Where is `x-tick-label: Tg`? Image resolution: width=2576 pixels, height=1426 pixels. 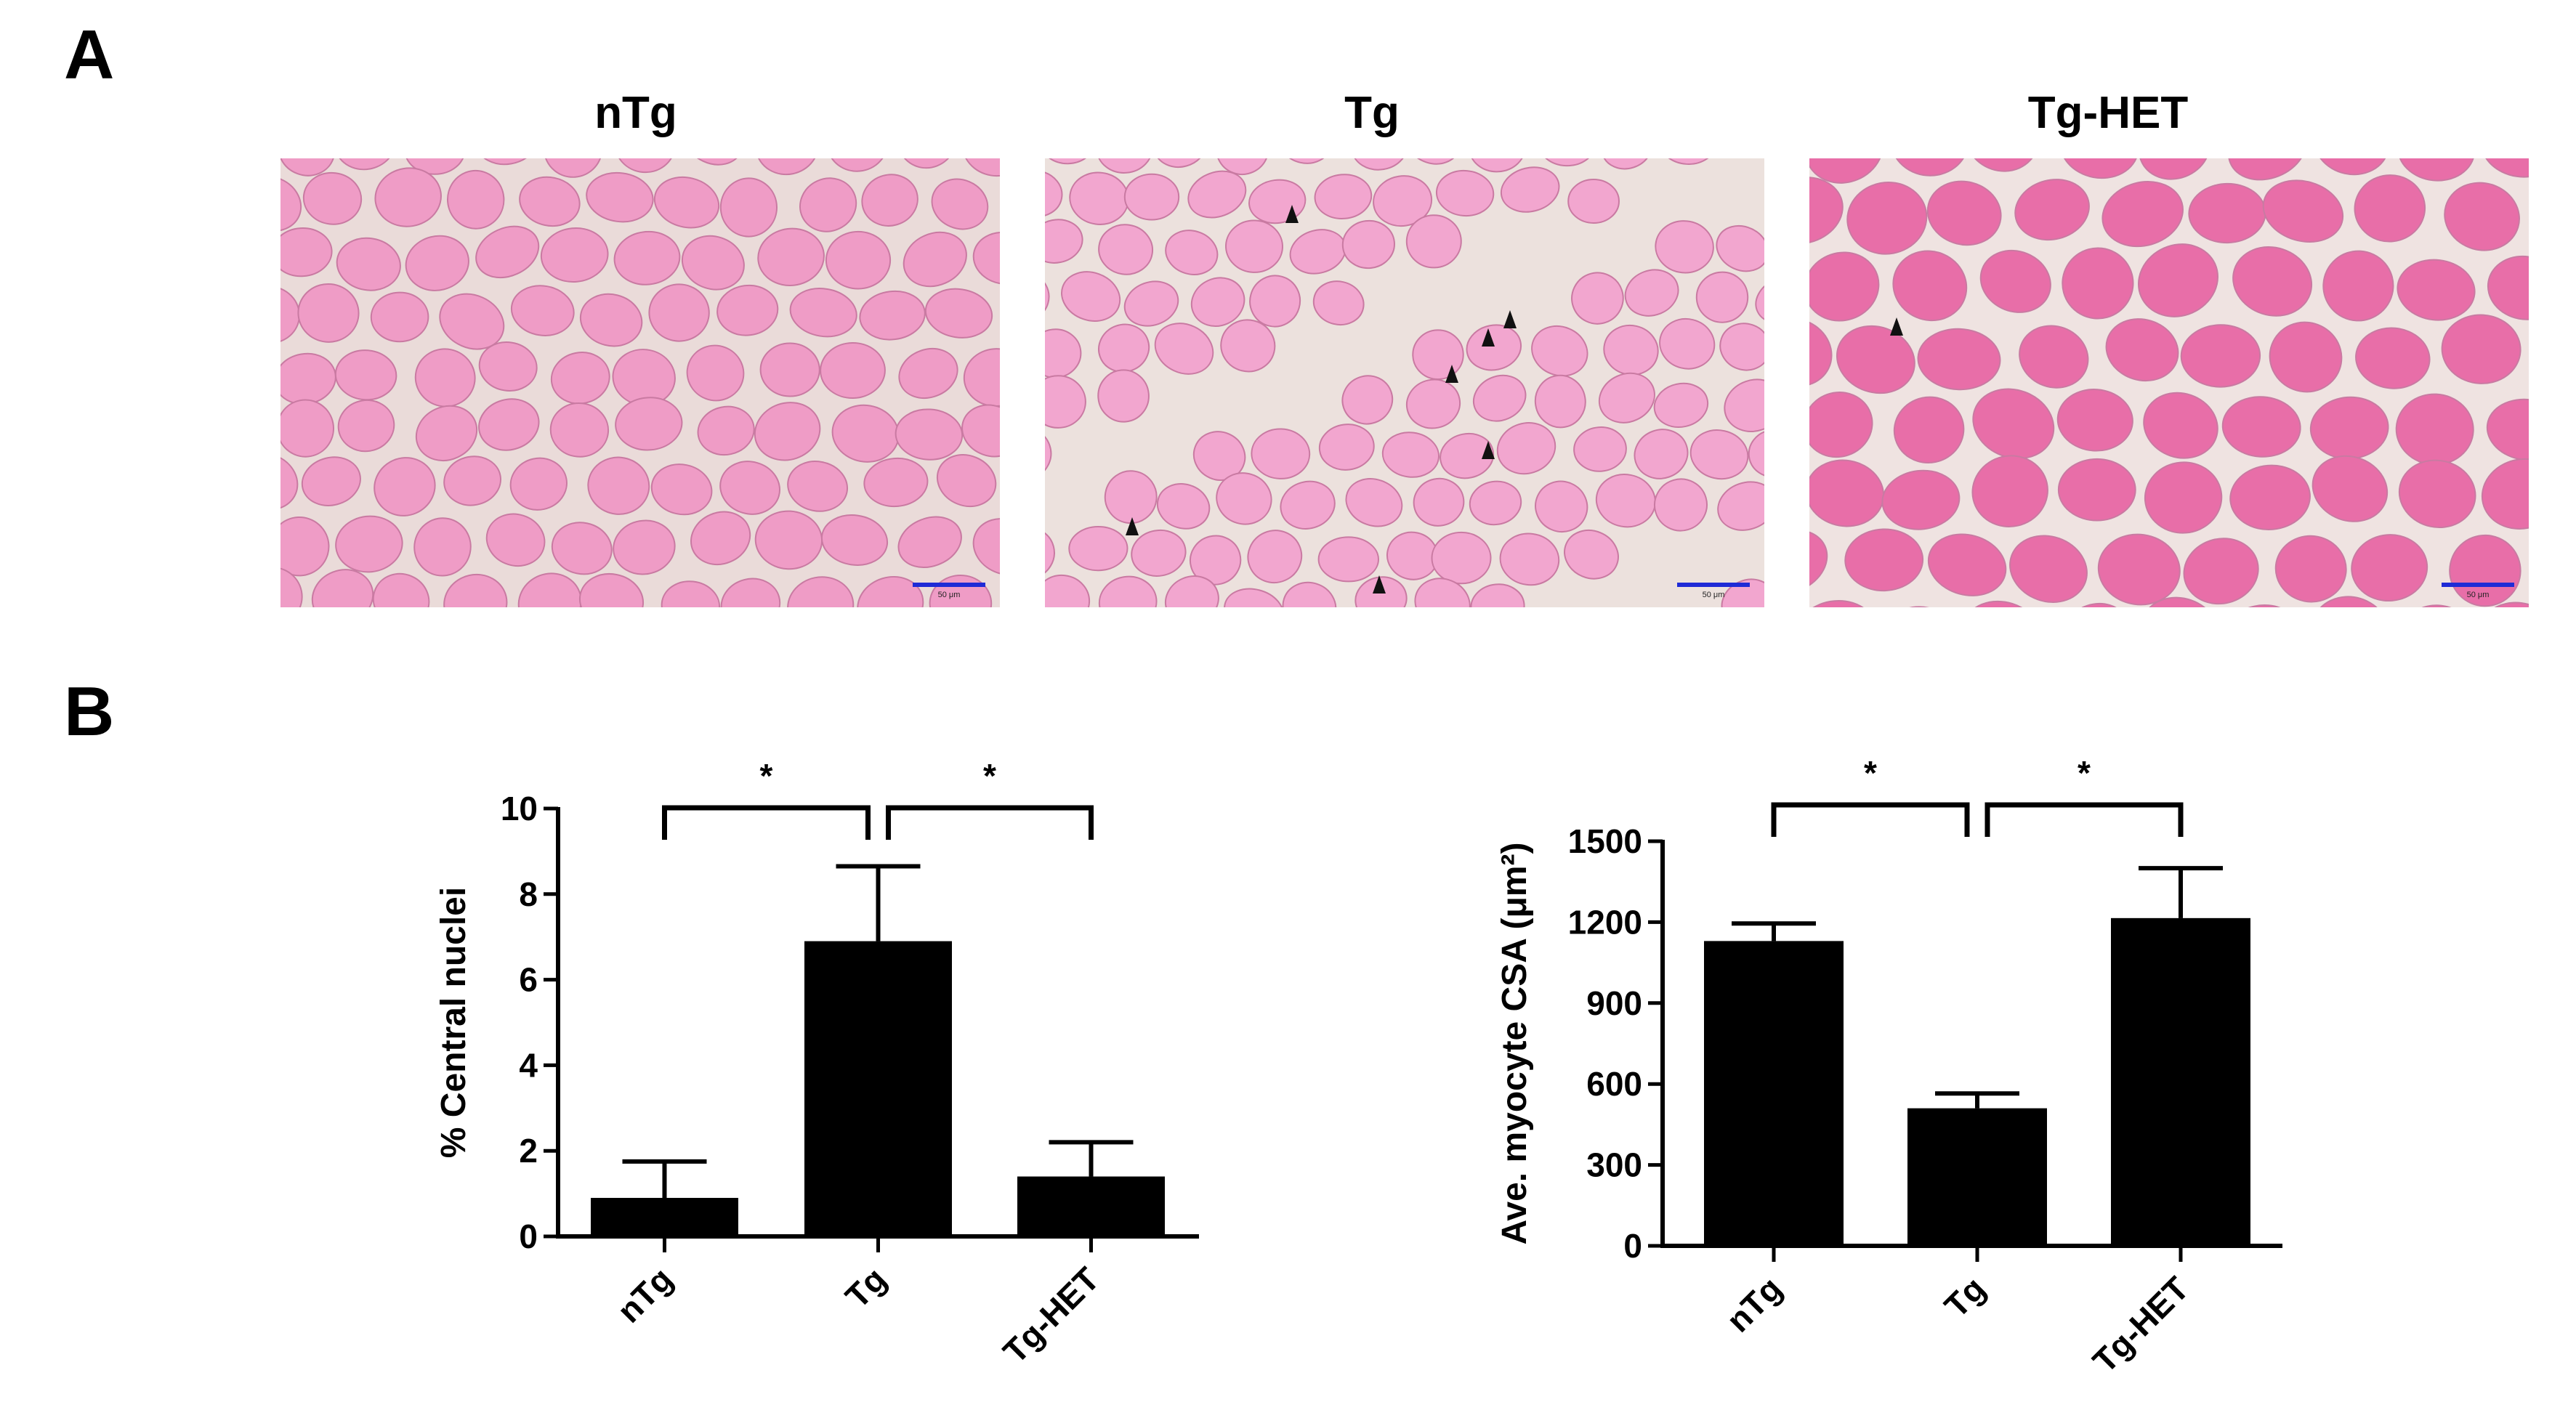 x-tick-label: Tg is located at coordinates (1965, 1297).